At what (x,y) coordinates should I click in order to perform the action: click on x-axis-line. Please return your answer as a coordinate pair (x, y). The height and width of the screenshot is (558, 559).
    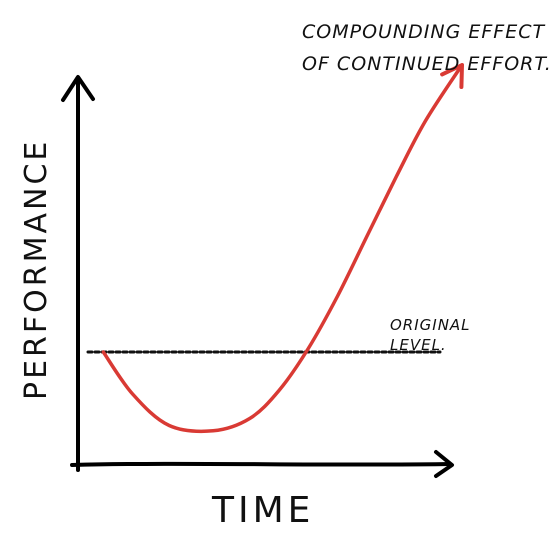
    Looking at the image, I should click on (261, 464).